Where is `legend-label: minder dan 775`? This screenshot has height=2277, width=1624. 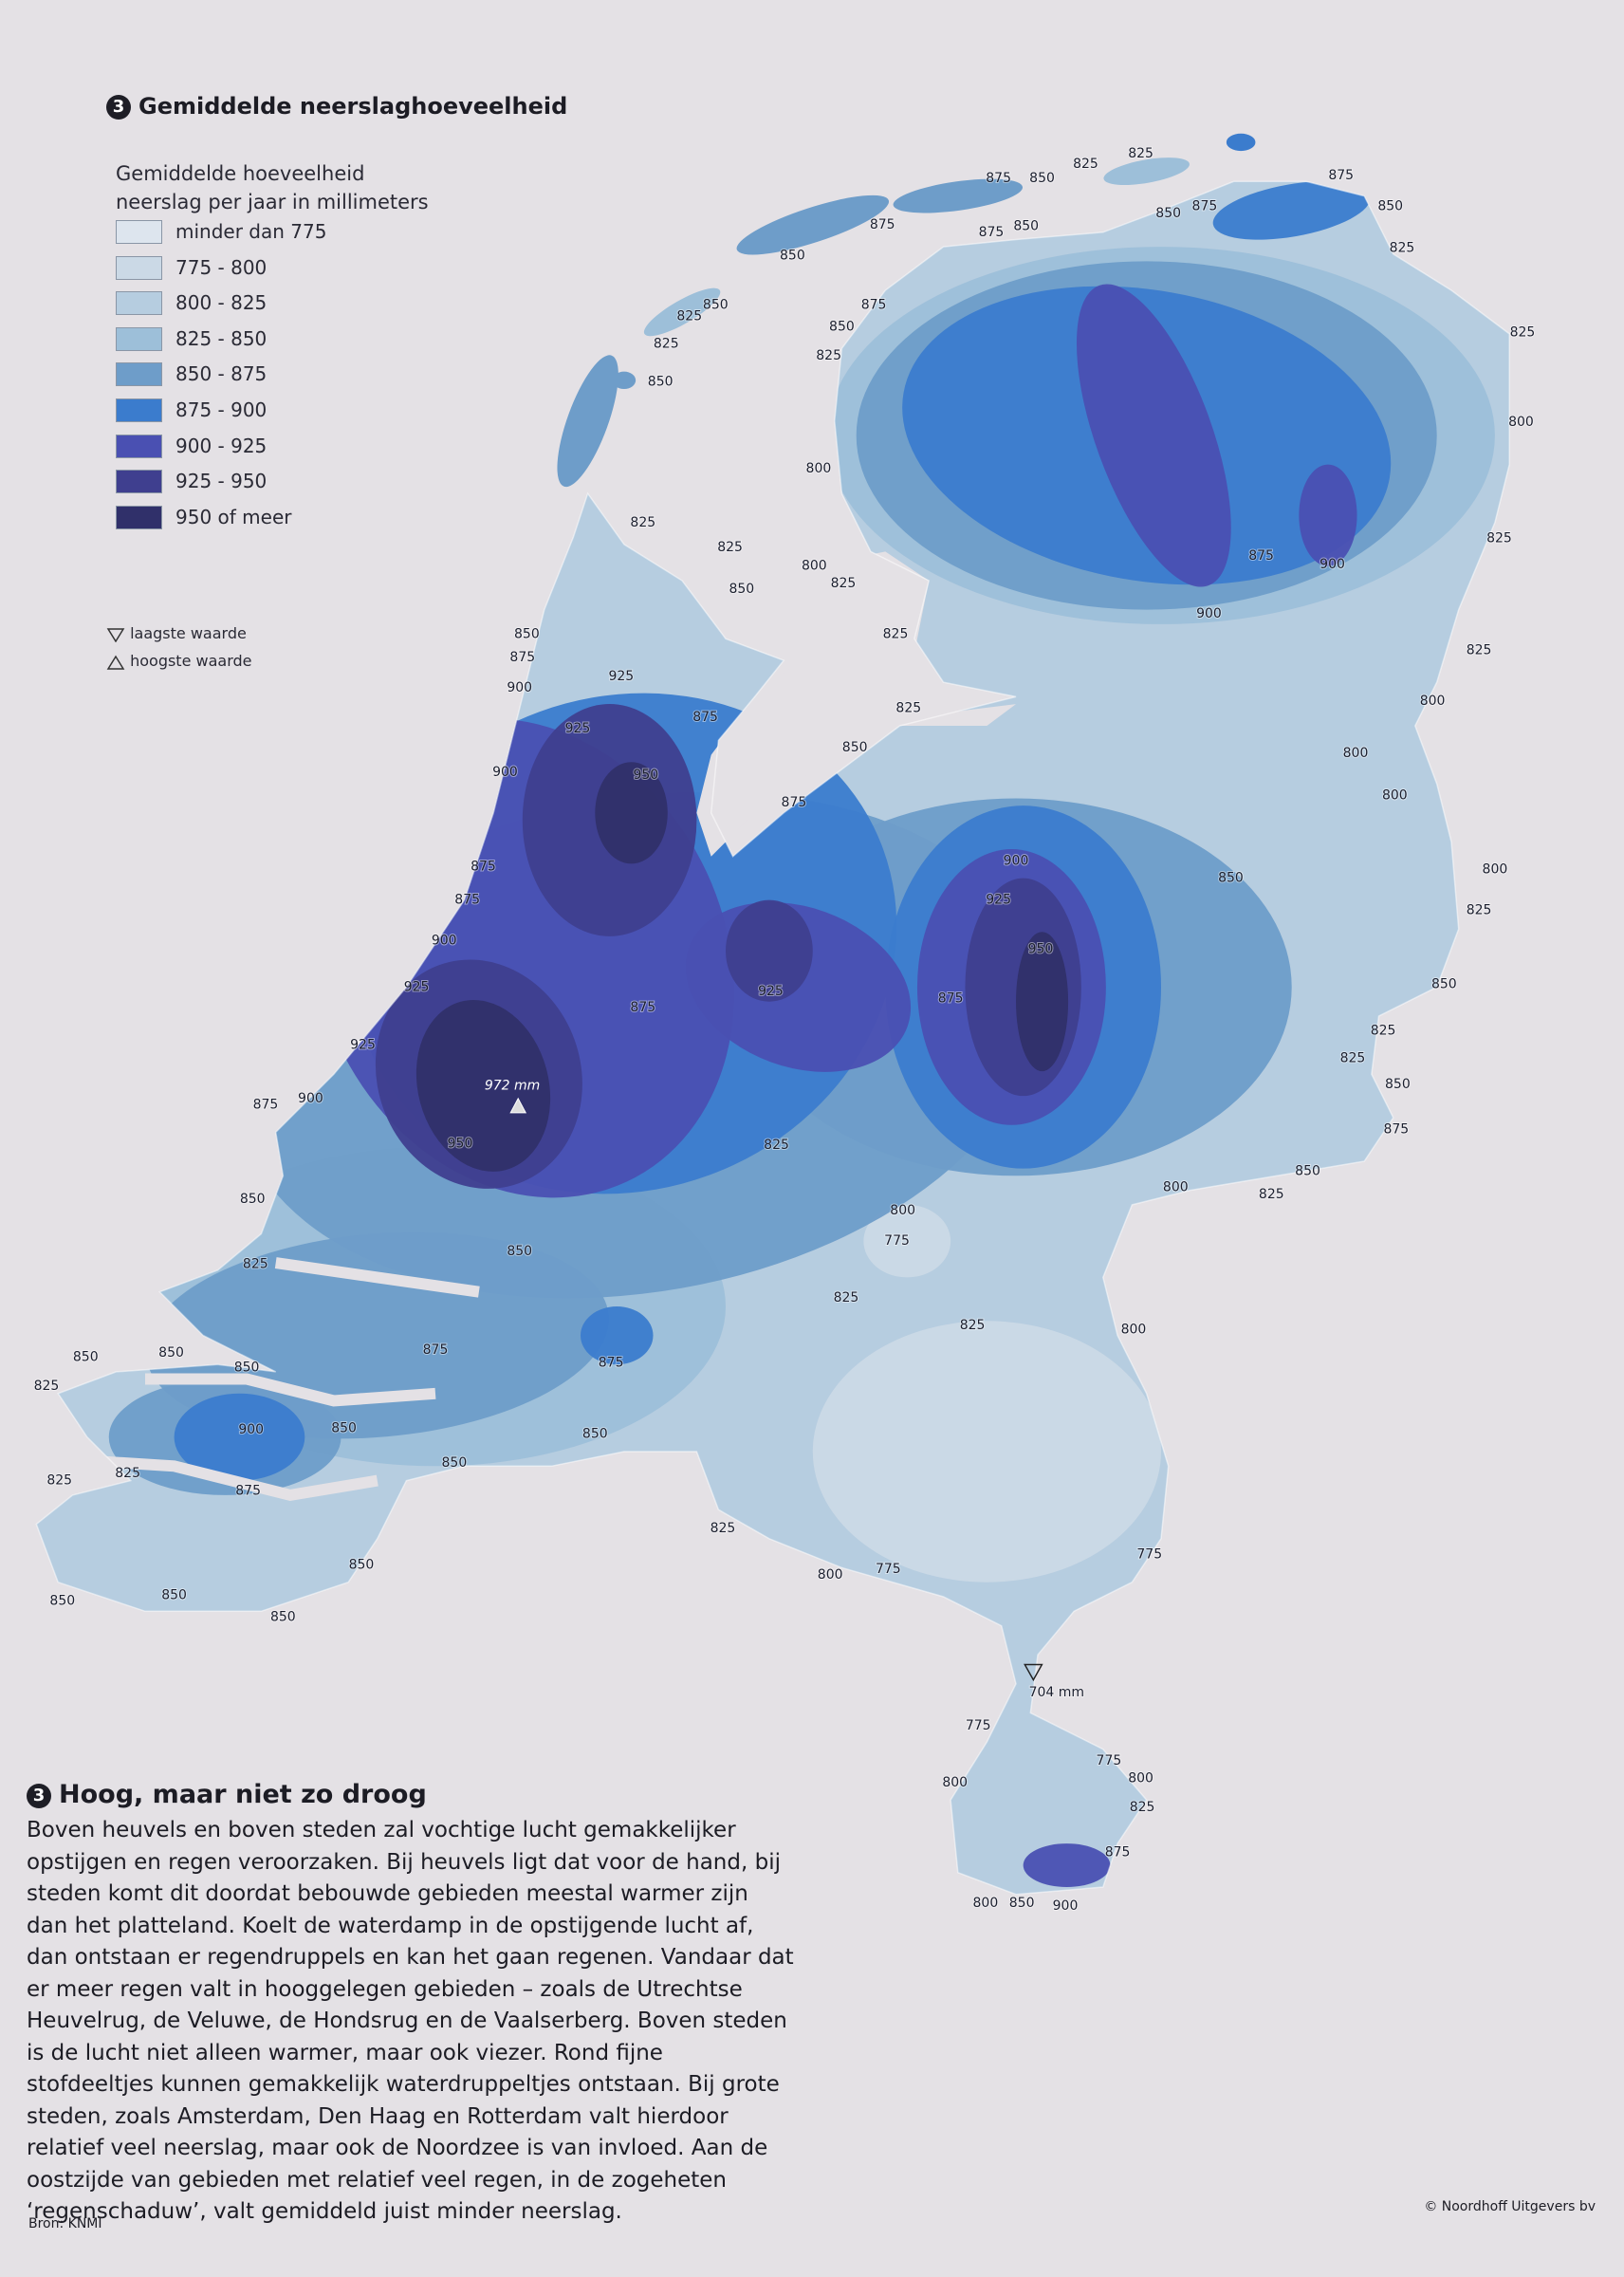
legend-label: minder dan 775 is located at coordinates (251, 231).